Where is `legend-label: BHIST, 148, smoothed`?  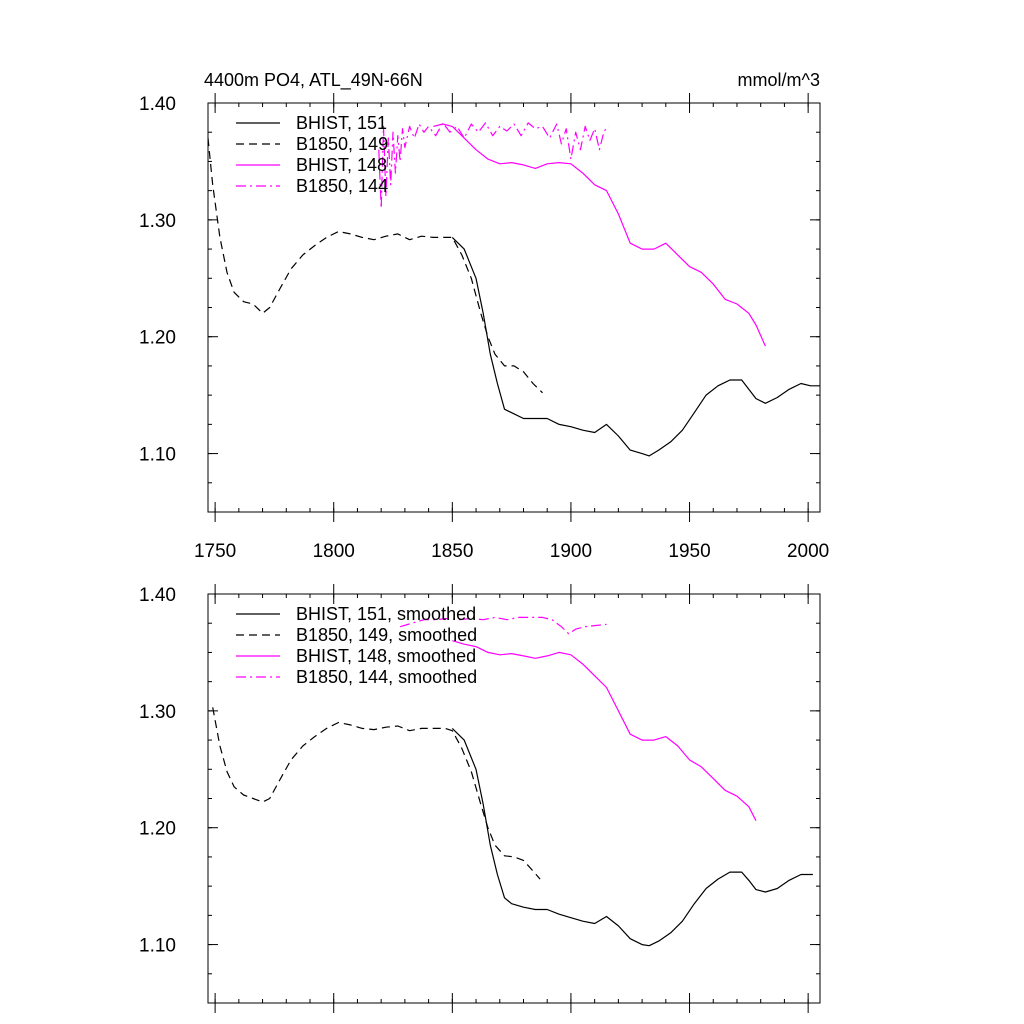
legend-label: BHIST, 148, smoothed is located at coordinates (386, 656).